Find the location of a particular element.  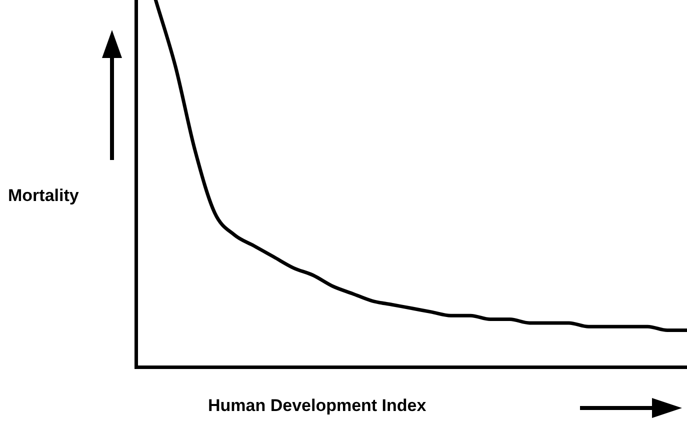

y-axis-title: Mortality is located at coordinates (43, 196).